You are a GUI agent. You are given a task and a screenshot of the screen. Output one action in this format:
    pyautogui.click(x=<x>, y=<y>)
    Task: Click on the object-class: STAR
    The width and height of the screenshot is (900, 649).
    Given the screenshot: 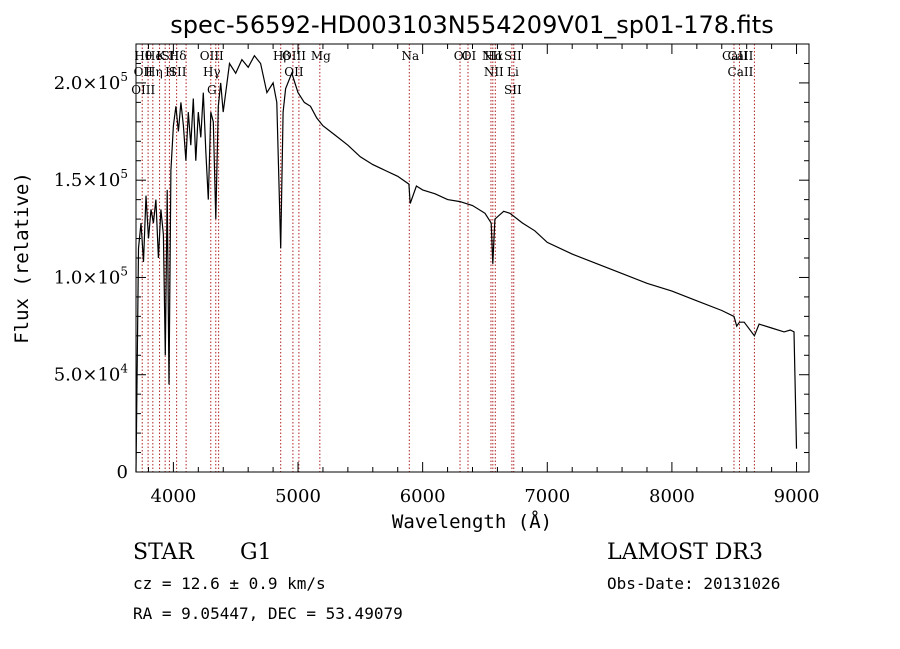 What is the action you would take?
    pyautogui.click(x=163, y=552)
    